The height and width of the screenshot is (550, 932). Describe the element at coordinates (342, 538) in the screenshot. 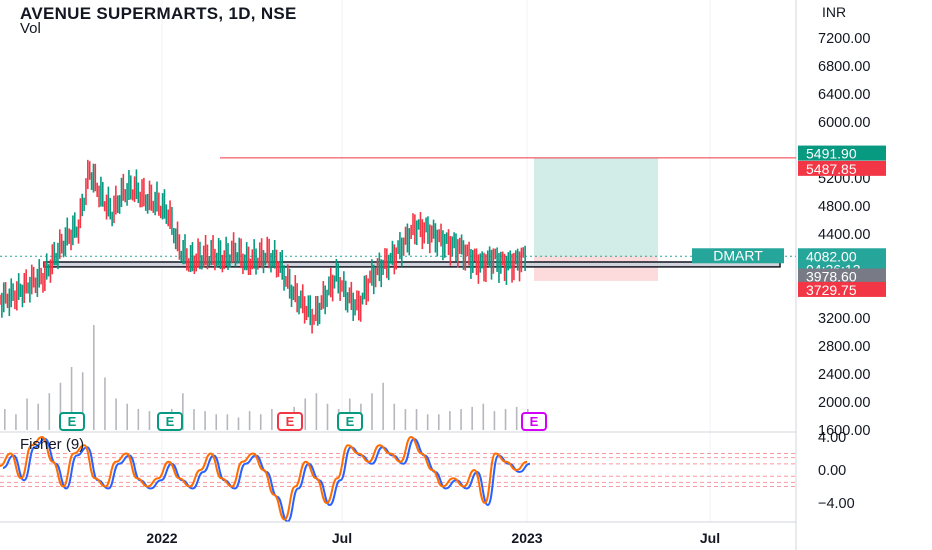

I see `x-tick-1: Jul` at that location.